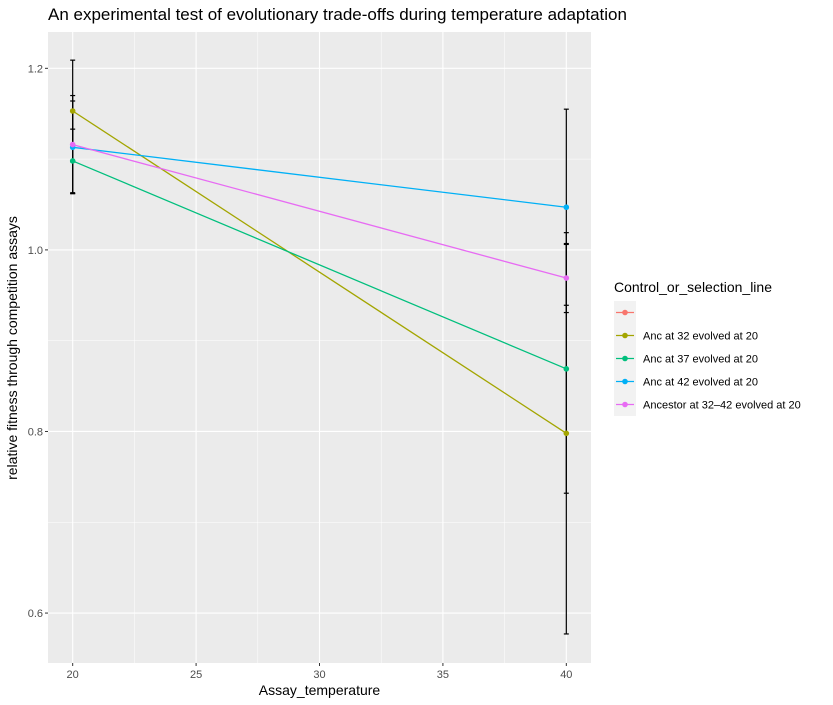 This screenshot has height=705, width=833. Describe the element at coordinates (566, 675) in the screenshot. I see `x-tick-label: 40` at that location.